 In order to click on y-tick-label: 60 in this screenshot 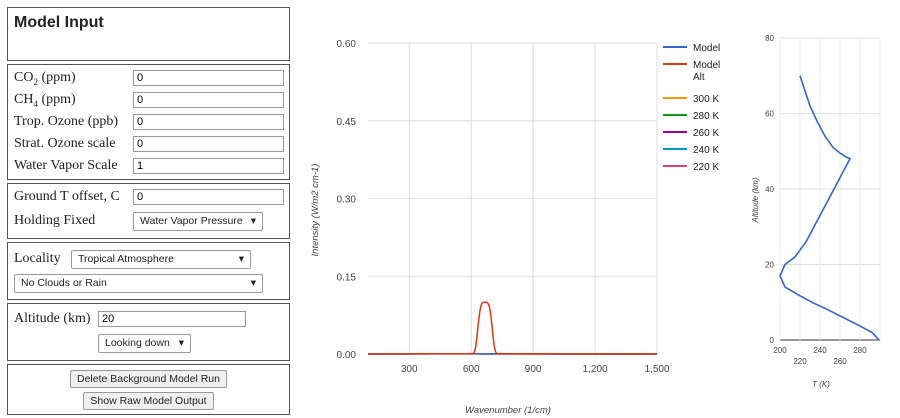, I will do `click(769, 114)`.